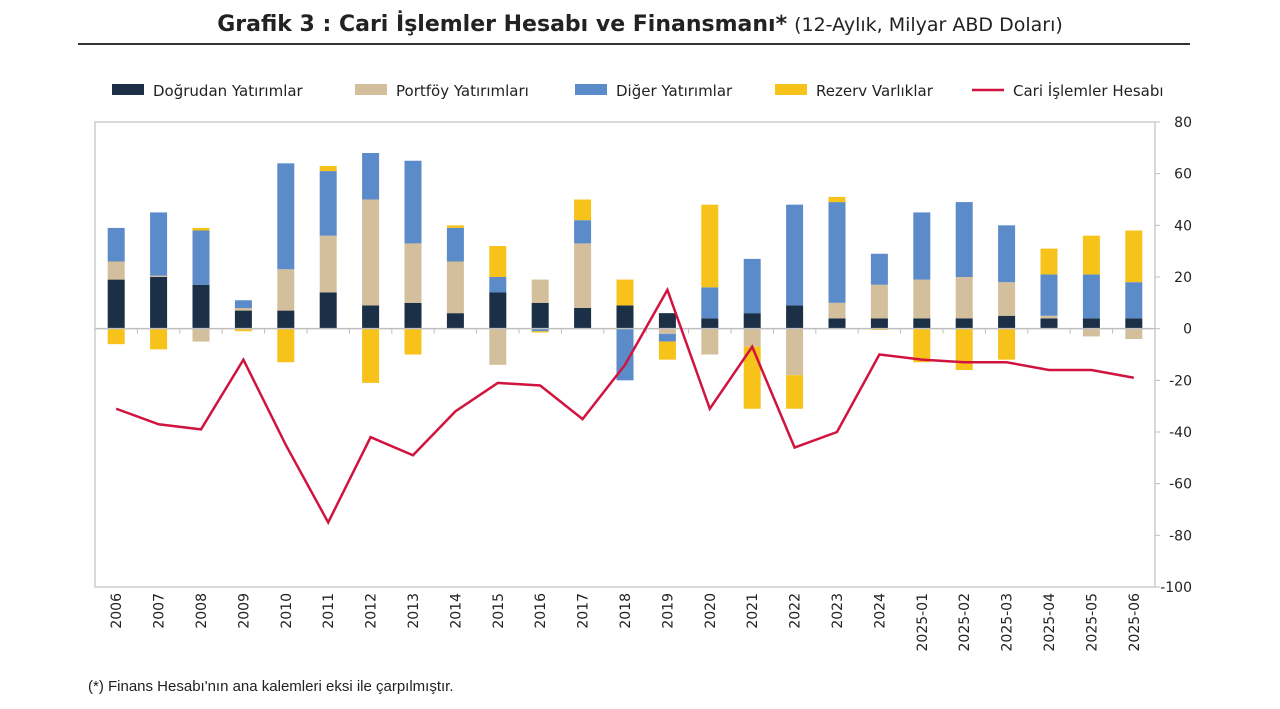 This screenshot has width=1280, height=709. What do you see at coordinates (634, 44) in the screenshot?
I see `title-divider` at bounding box center [634, 44].